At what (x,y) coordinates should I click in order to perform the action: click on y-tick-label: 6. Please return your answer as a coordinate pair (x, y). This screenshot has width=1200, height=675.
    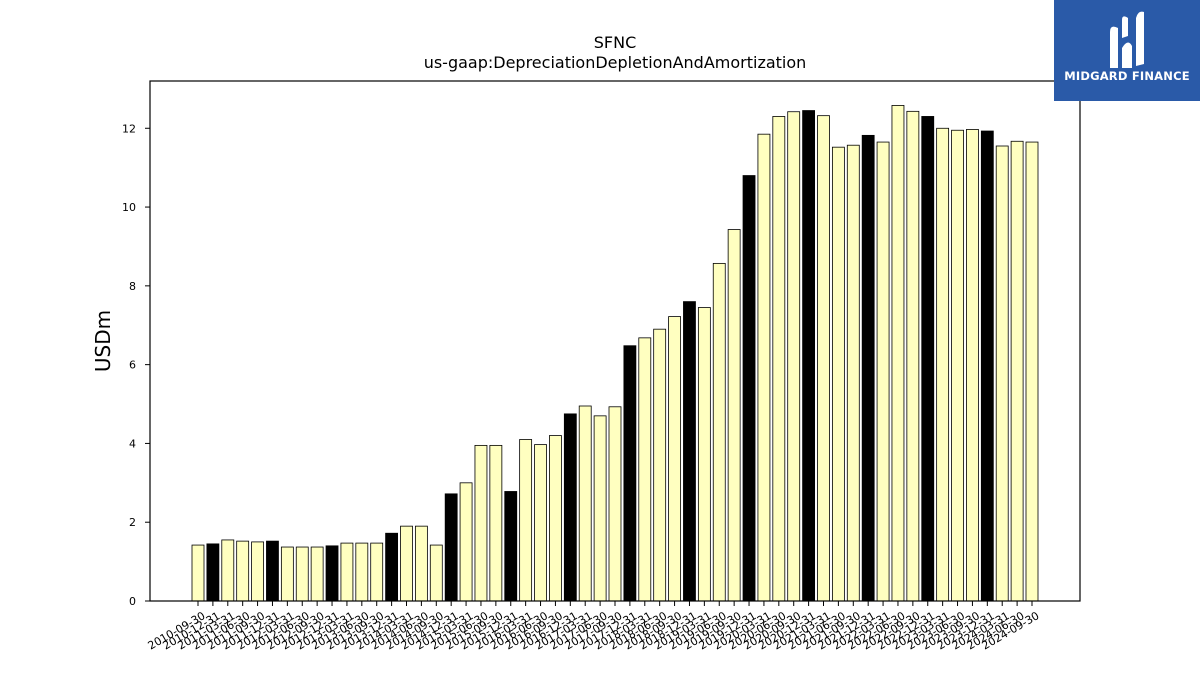
    Looking at the image, I should click on (132, 365).